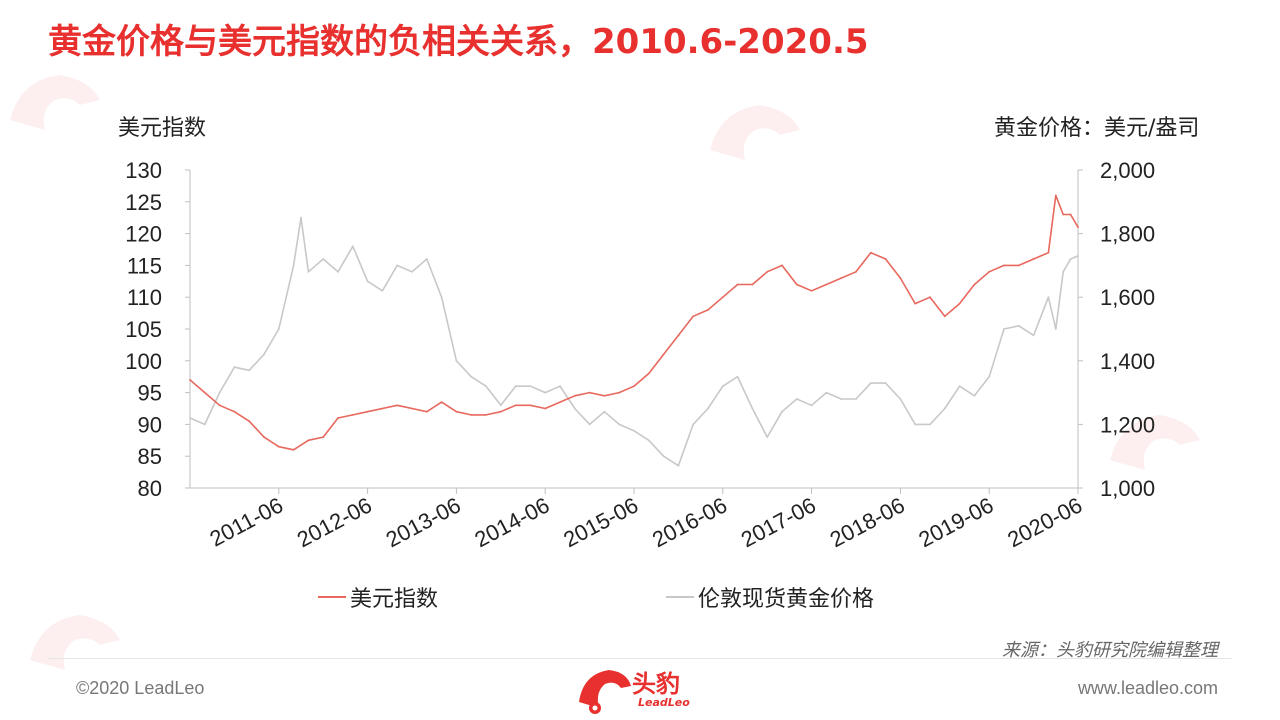  Describe the element at coordinates (143, 202) in the screenshot. I see `left-tick-label: 125` at that location.